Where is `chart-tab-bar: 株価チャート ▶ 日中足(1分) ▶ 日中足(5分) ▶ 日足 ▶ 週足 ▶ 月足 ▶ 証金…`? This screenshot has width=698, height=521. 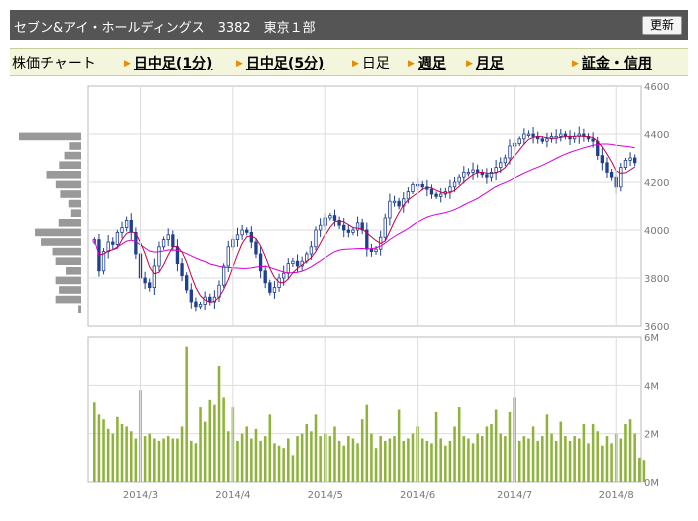 chart-tab-bar: 株価チャート ▶ 日中足(1分) ▶ 日中足(5分) ▶ 日足 ▶ 週足 ▶ 月足 ▶ 証金… is located at coordinates (349, 62).